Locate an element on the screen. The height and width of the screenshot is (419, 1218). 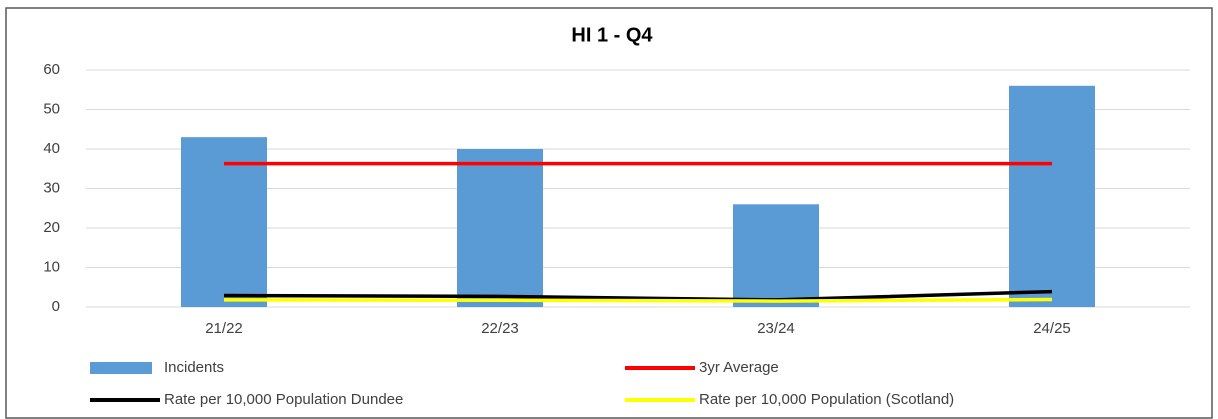
legend-label: Rate per 10,000 Population Dundee is located at coordinates (283, 399).